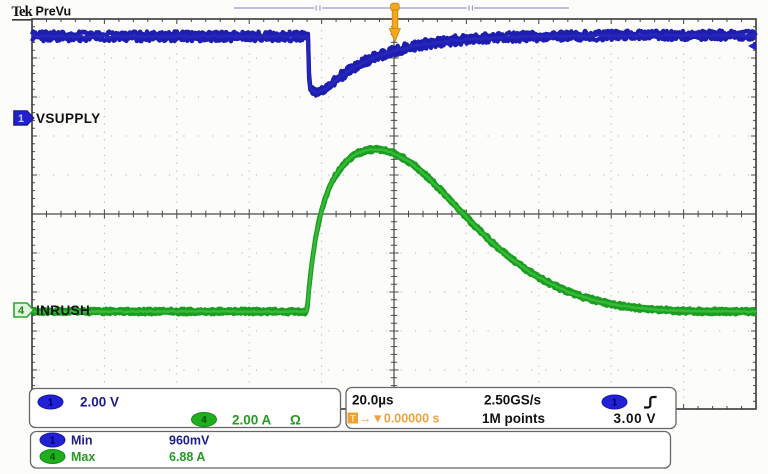 The image size is (768, 474). Describe the element at coordinates (353, 419) in the screenshot. I see `svg-text: T` at that location.